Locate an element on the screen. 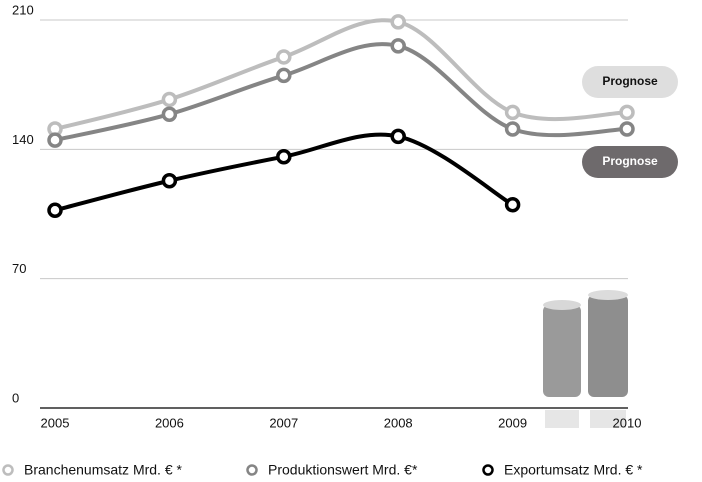 This screenshot has width=702, height=482. x-tick-label: 2010 is located at coordinates (627, 422).